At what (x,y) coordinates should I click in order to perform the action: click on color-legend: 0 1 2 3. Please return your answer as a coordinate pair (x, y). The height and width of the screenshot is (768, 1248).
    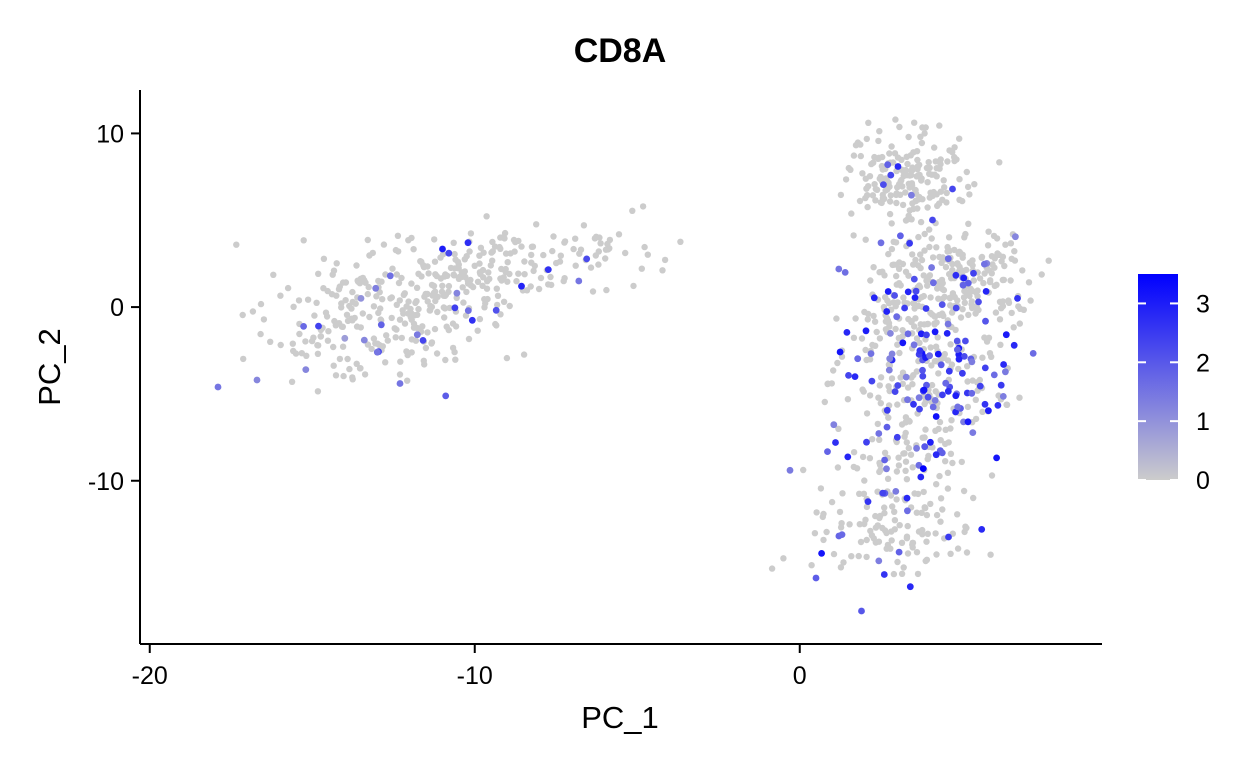
    Looking at the image, I should click on (1174, 384).